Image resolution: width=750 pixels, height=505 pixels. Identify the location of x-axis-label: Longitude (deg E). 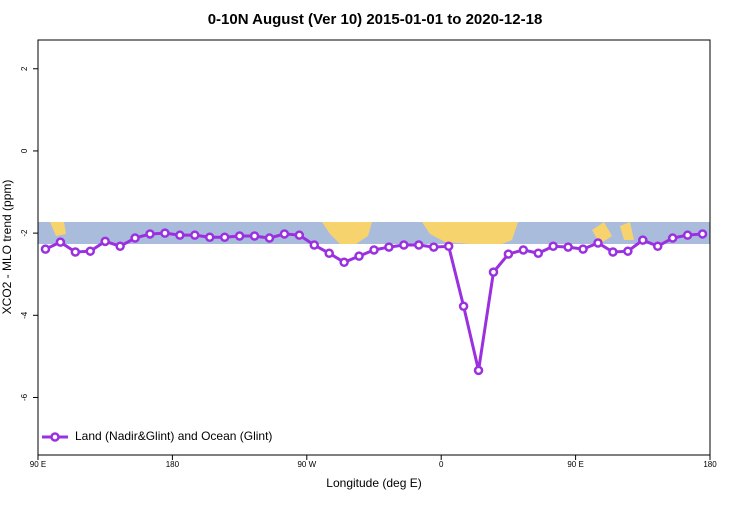
(373, 483).